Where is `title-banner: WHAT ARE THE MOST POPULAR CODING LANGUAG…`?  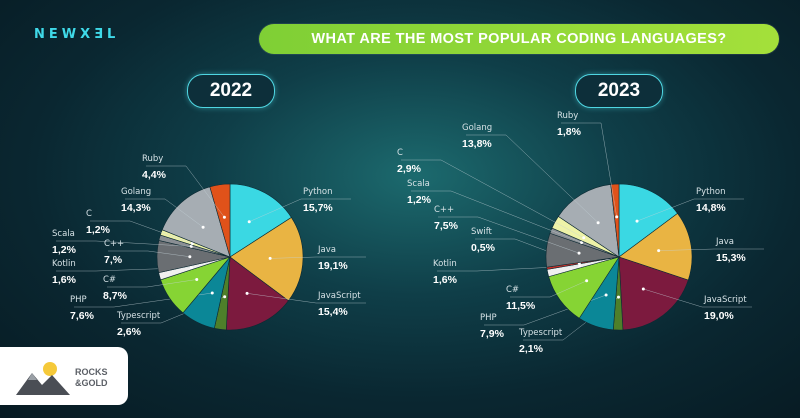 title-banner: WHAT ARE THE MOST POPULAR CODING LANGUAG… is located at coordinates (519, 39).